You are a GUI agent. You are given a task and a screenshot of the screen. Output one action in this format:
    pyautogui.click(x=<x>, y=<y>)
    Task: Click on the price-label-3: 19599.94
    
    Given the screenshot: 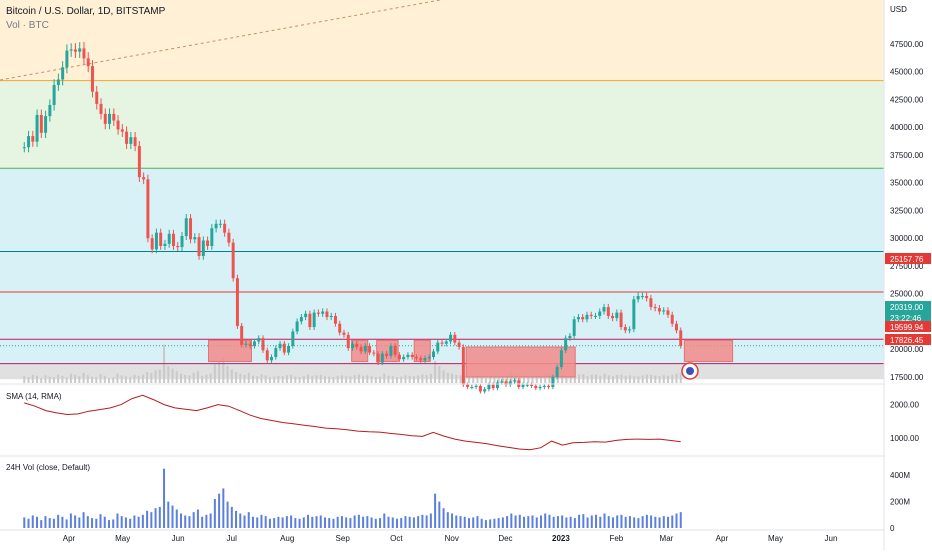 What is the action you would take?
    pyautogui.click(x=907, y=327)
    